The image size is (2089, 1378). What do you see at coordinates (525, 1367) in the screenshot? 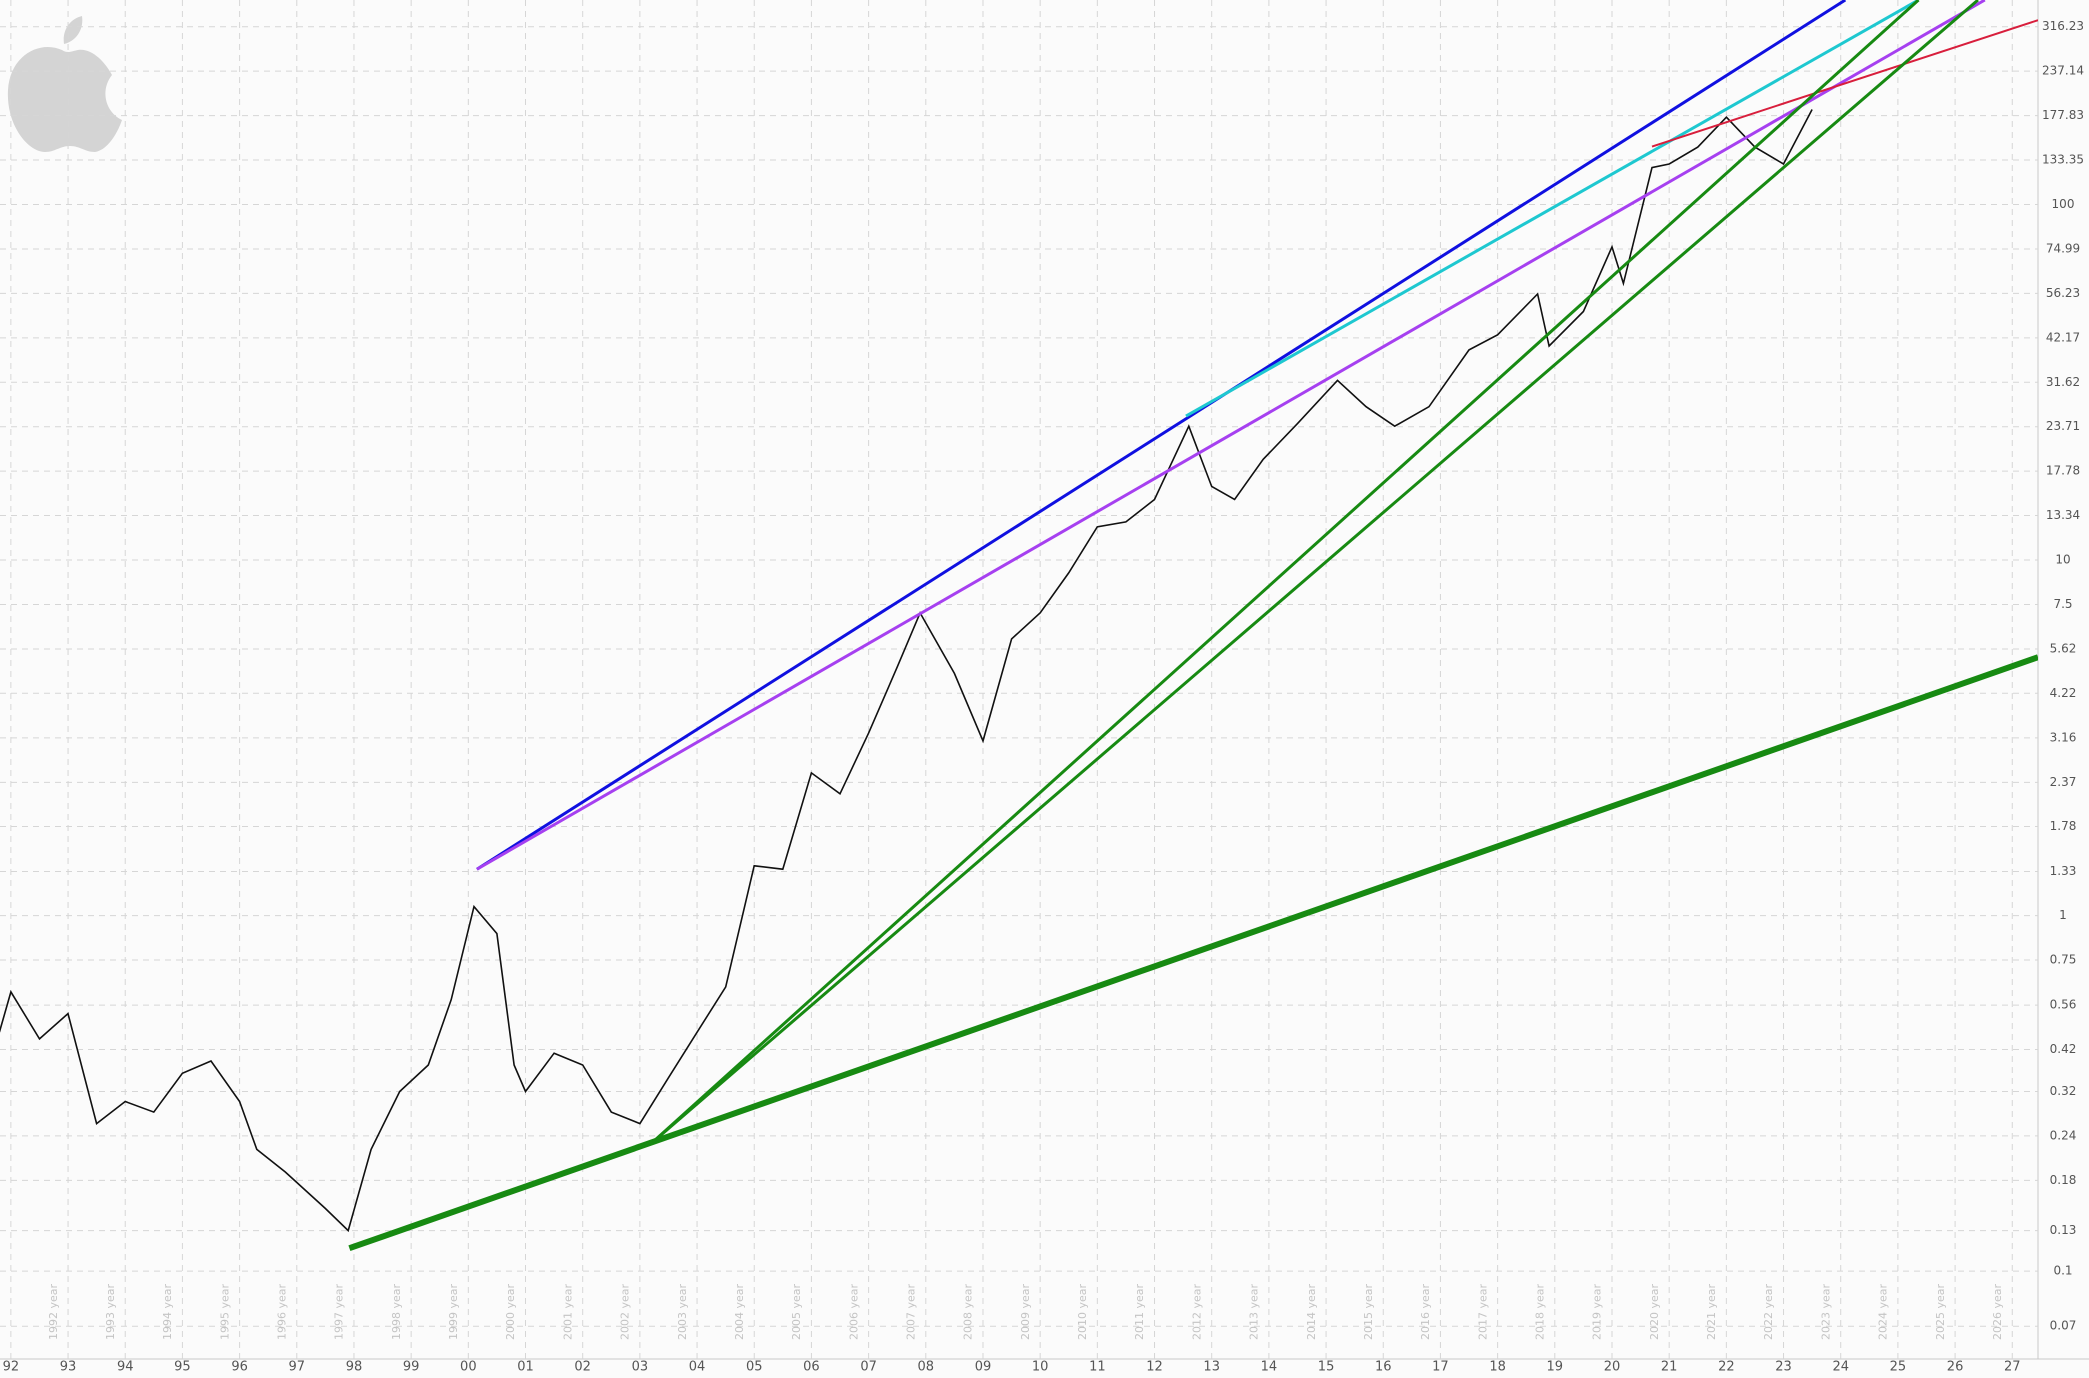
I see `x-tick-label: 01` at bounding box center [525, 1367].